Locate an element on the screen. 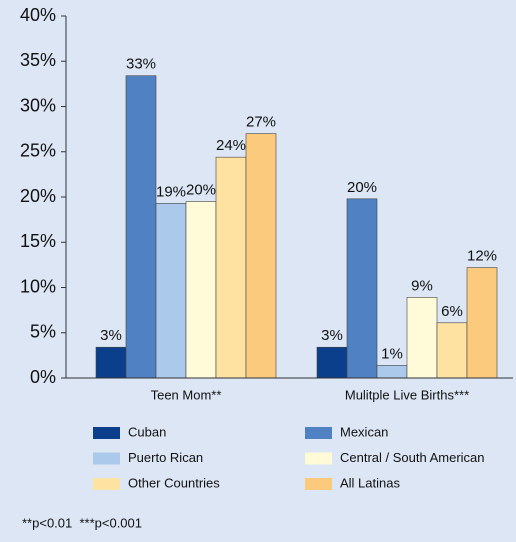 This screenshot has height=542, width=516. y-tick-label: 25% is located at coordinates (38, 151).